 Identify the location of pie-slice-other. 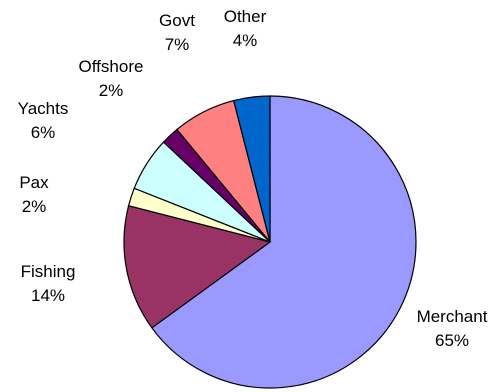
(251, 169).